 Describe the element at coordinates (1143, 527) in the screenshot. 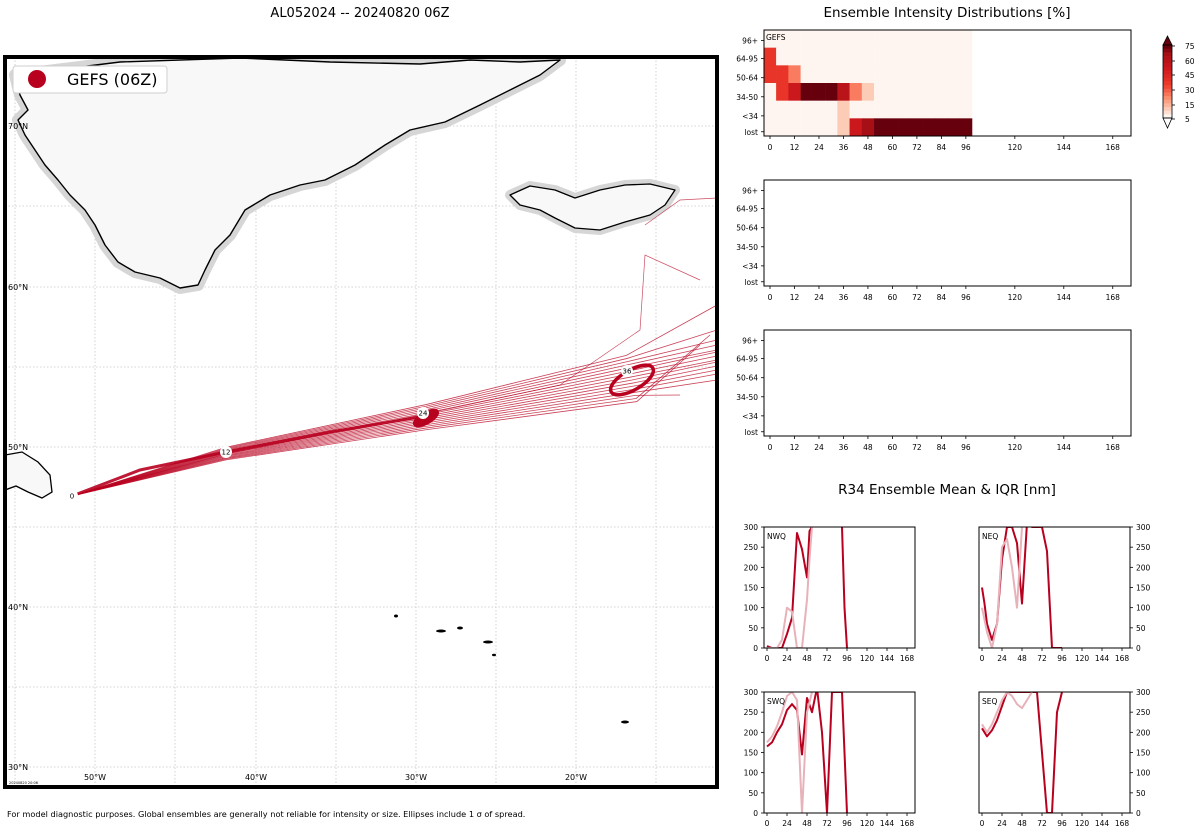

I see `r34-y-tick-label: 300` at that location.